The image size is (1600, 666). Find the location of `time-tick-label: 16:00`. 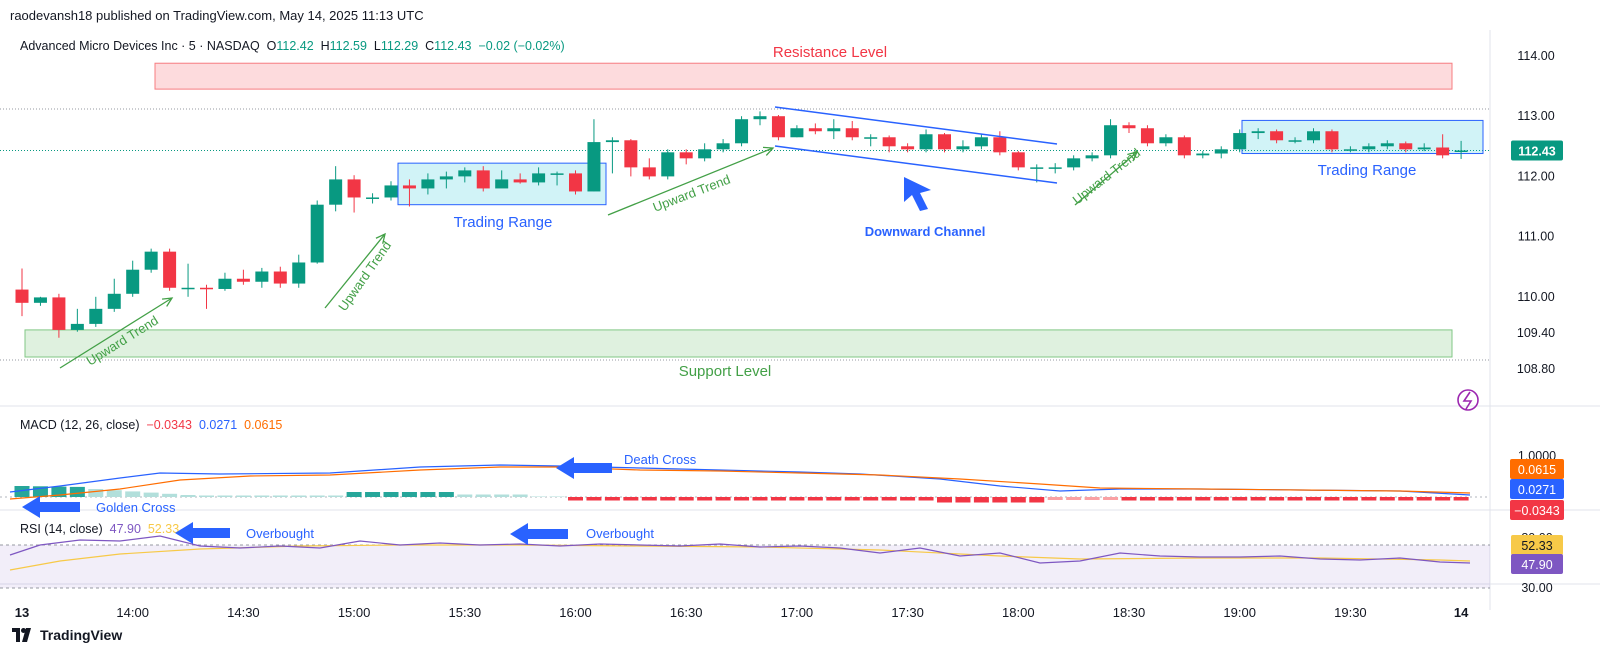

time-tick-label: 16:00 is located at coordinates (575, 612).